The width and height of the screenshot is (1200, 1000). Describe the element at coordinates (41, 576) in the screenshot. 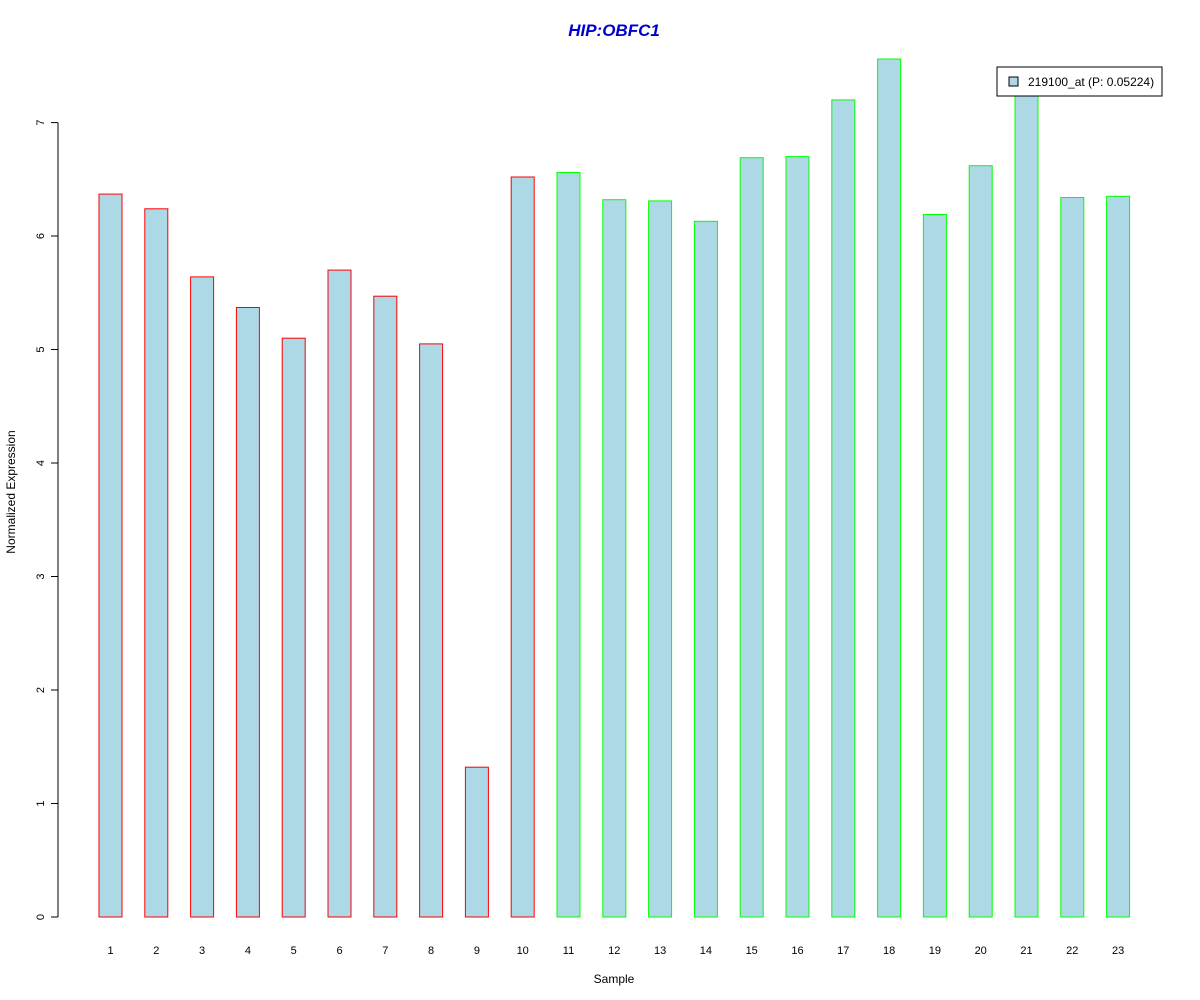

I see `y-tick-label: 3` at that location.